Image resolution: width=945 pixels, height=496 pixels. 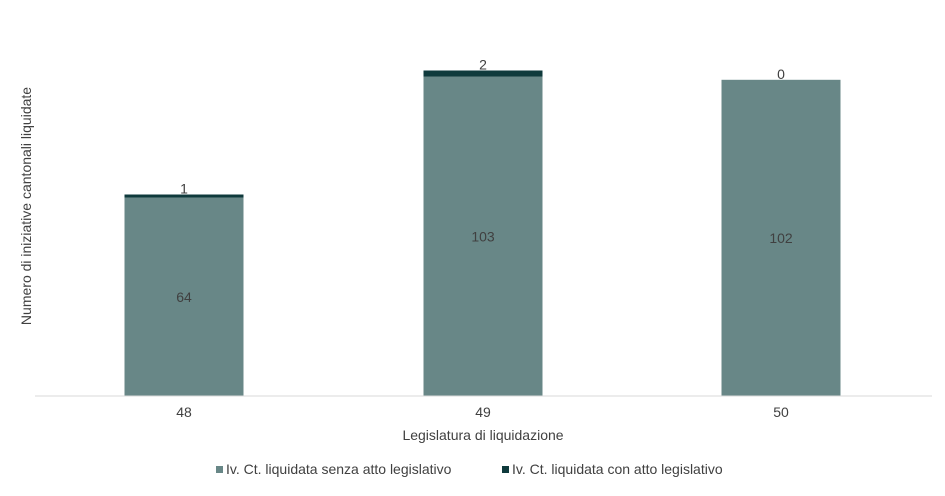 What do you see at coordinates (781, 412) in the screenshot?
I see `x-tick-label-50: 50` at bounding box center [781, 412].